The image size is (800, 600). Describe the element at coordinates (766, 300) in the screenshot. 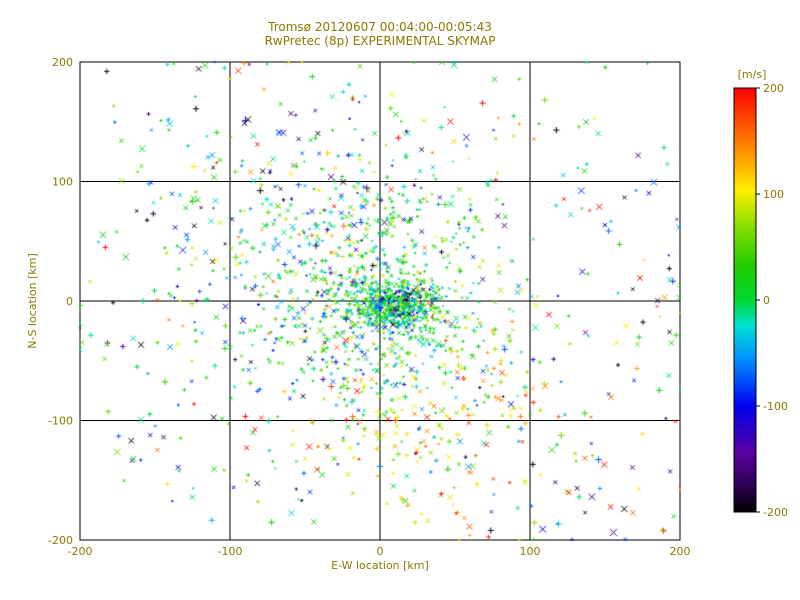

I see `colorbar-tick-label: 0` at that location.